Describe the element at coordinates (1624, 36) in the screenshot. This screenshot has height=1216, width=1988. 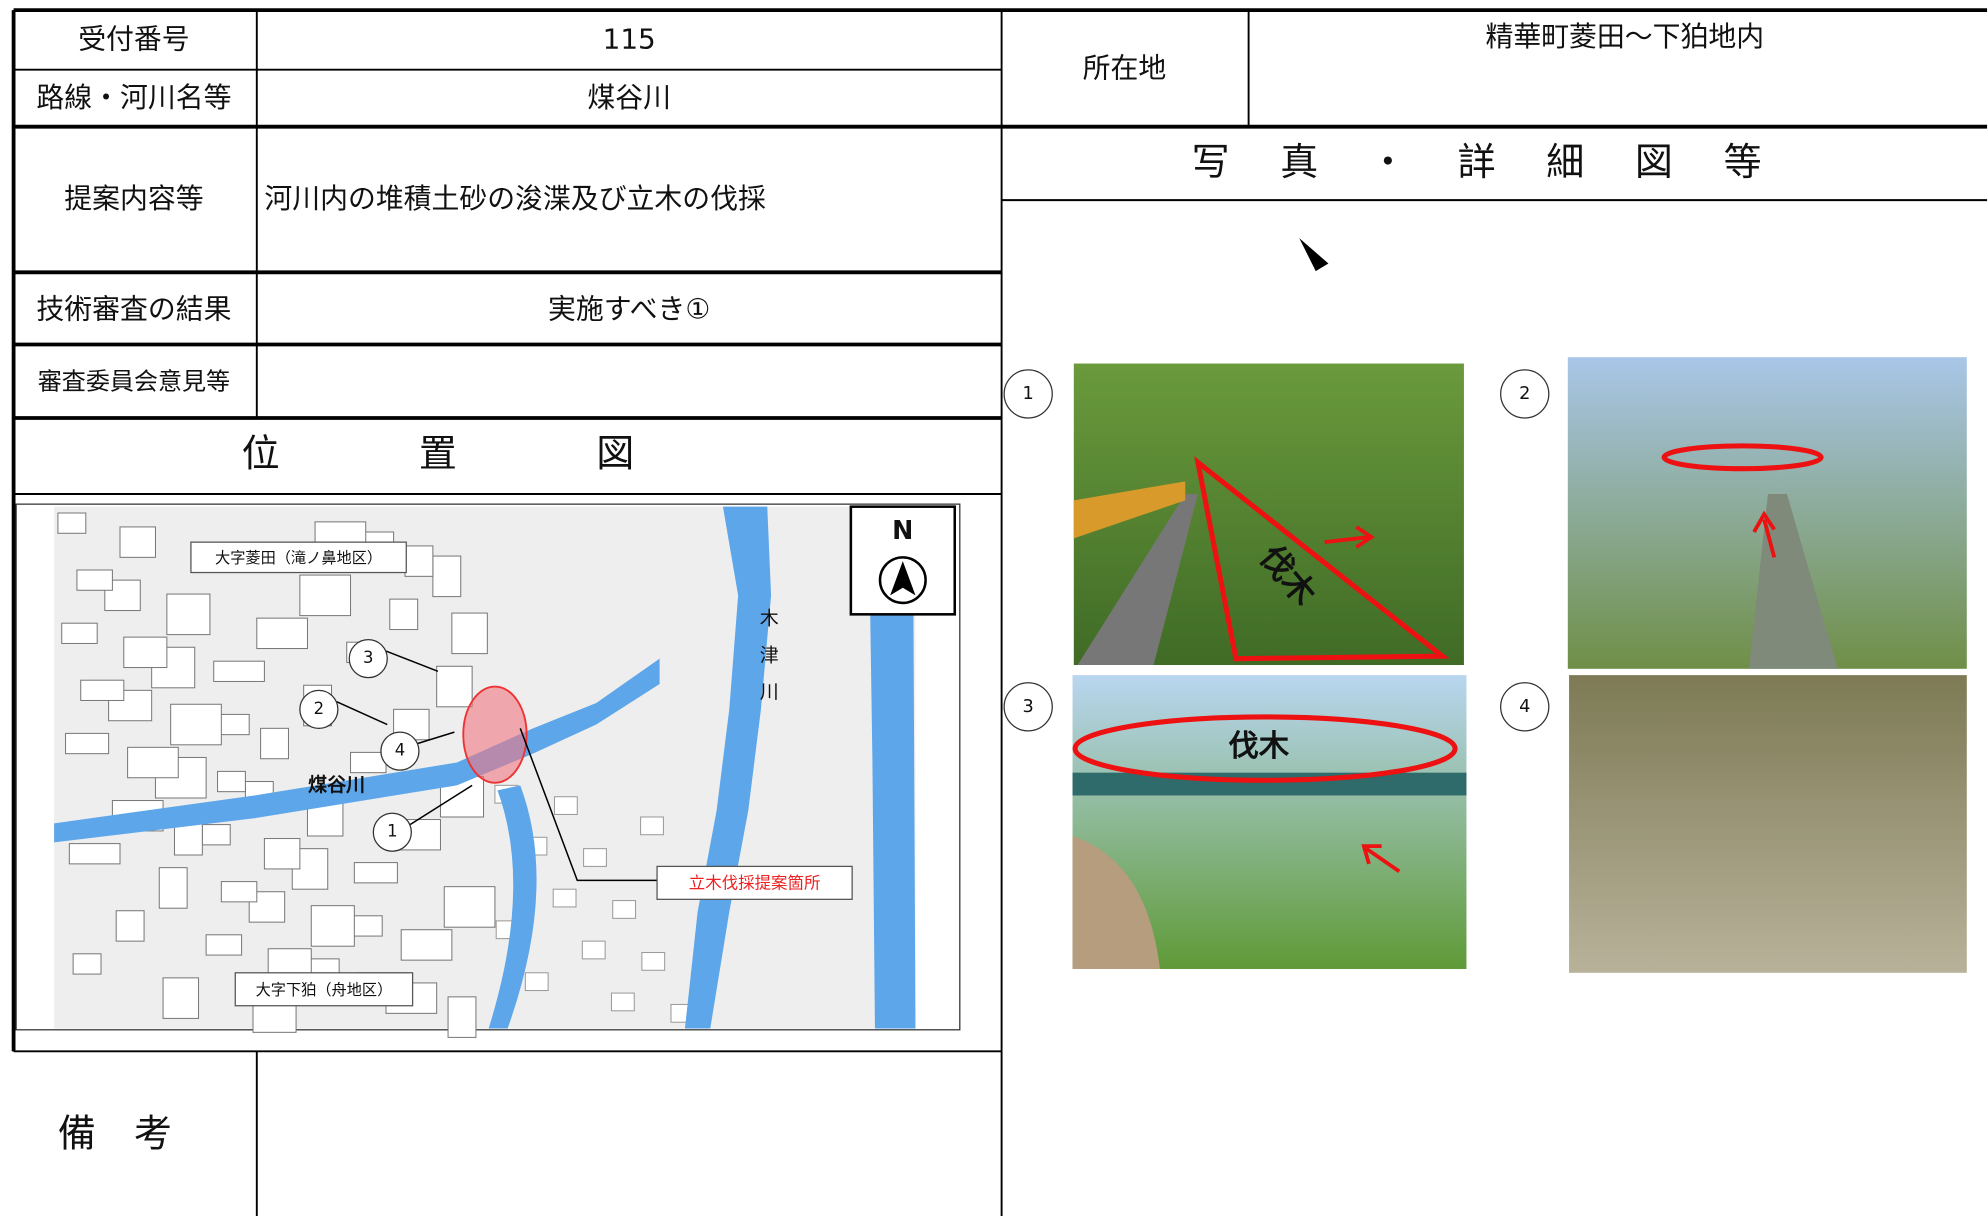
I see `value: 精華町菱田～下狛地内` at that location.